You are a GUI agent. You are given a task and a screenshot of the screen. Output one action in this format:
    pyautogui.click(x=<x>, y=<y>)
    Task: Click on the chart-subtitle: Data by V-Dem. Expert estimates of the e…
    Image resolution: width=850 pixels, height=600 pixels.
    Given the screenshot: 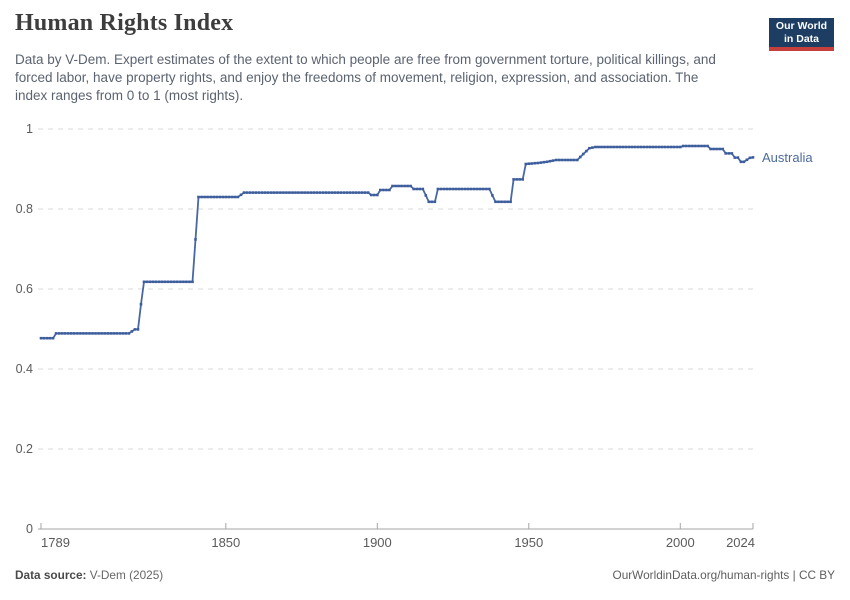 What is the action you would take?
    pyautogui.click(x=365, y=78)
    